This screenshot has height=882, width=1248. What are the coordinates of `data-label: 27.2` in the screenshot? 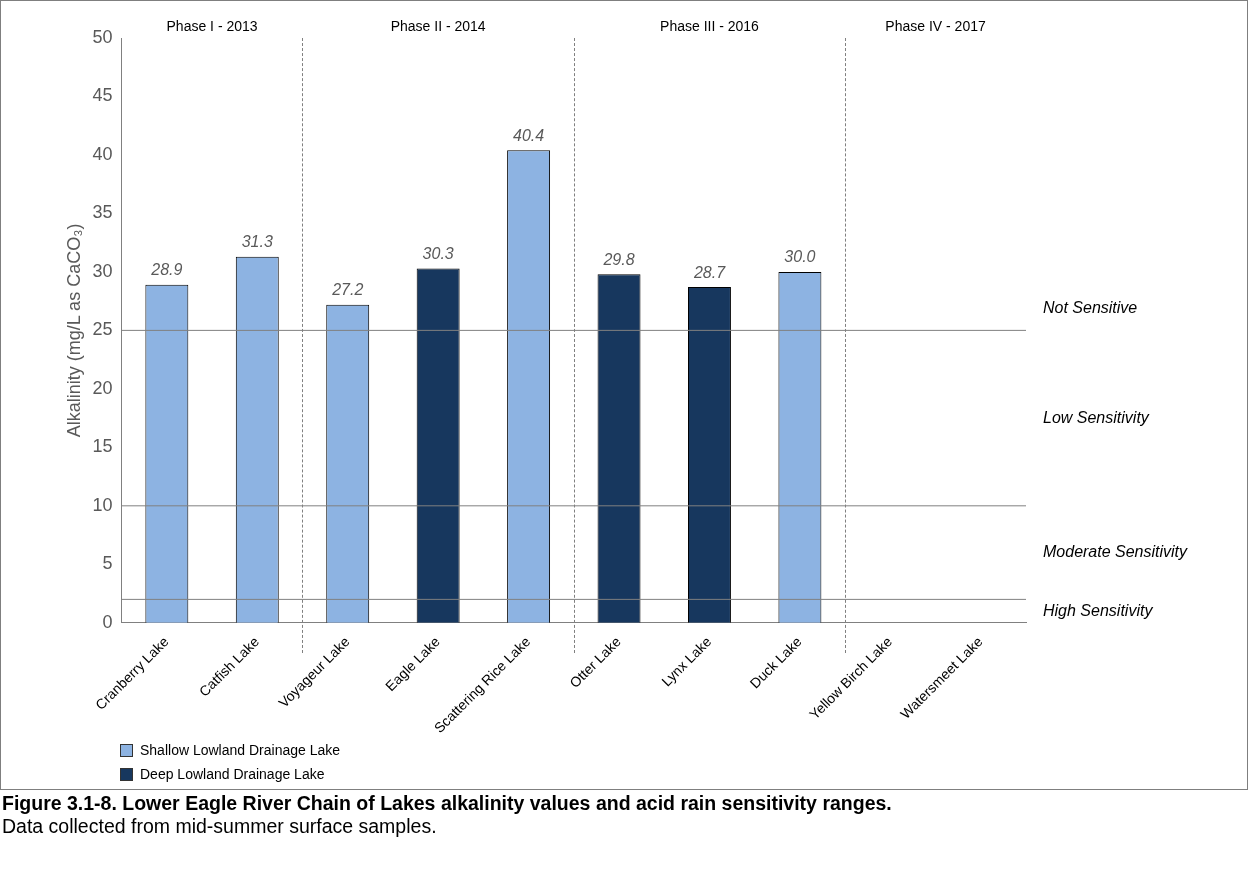 It's located at (347, 290).